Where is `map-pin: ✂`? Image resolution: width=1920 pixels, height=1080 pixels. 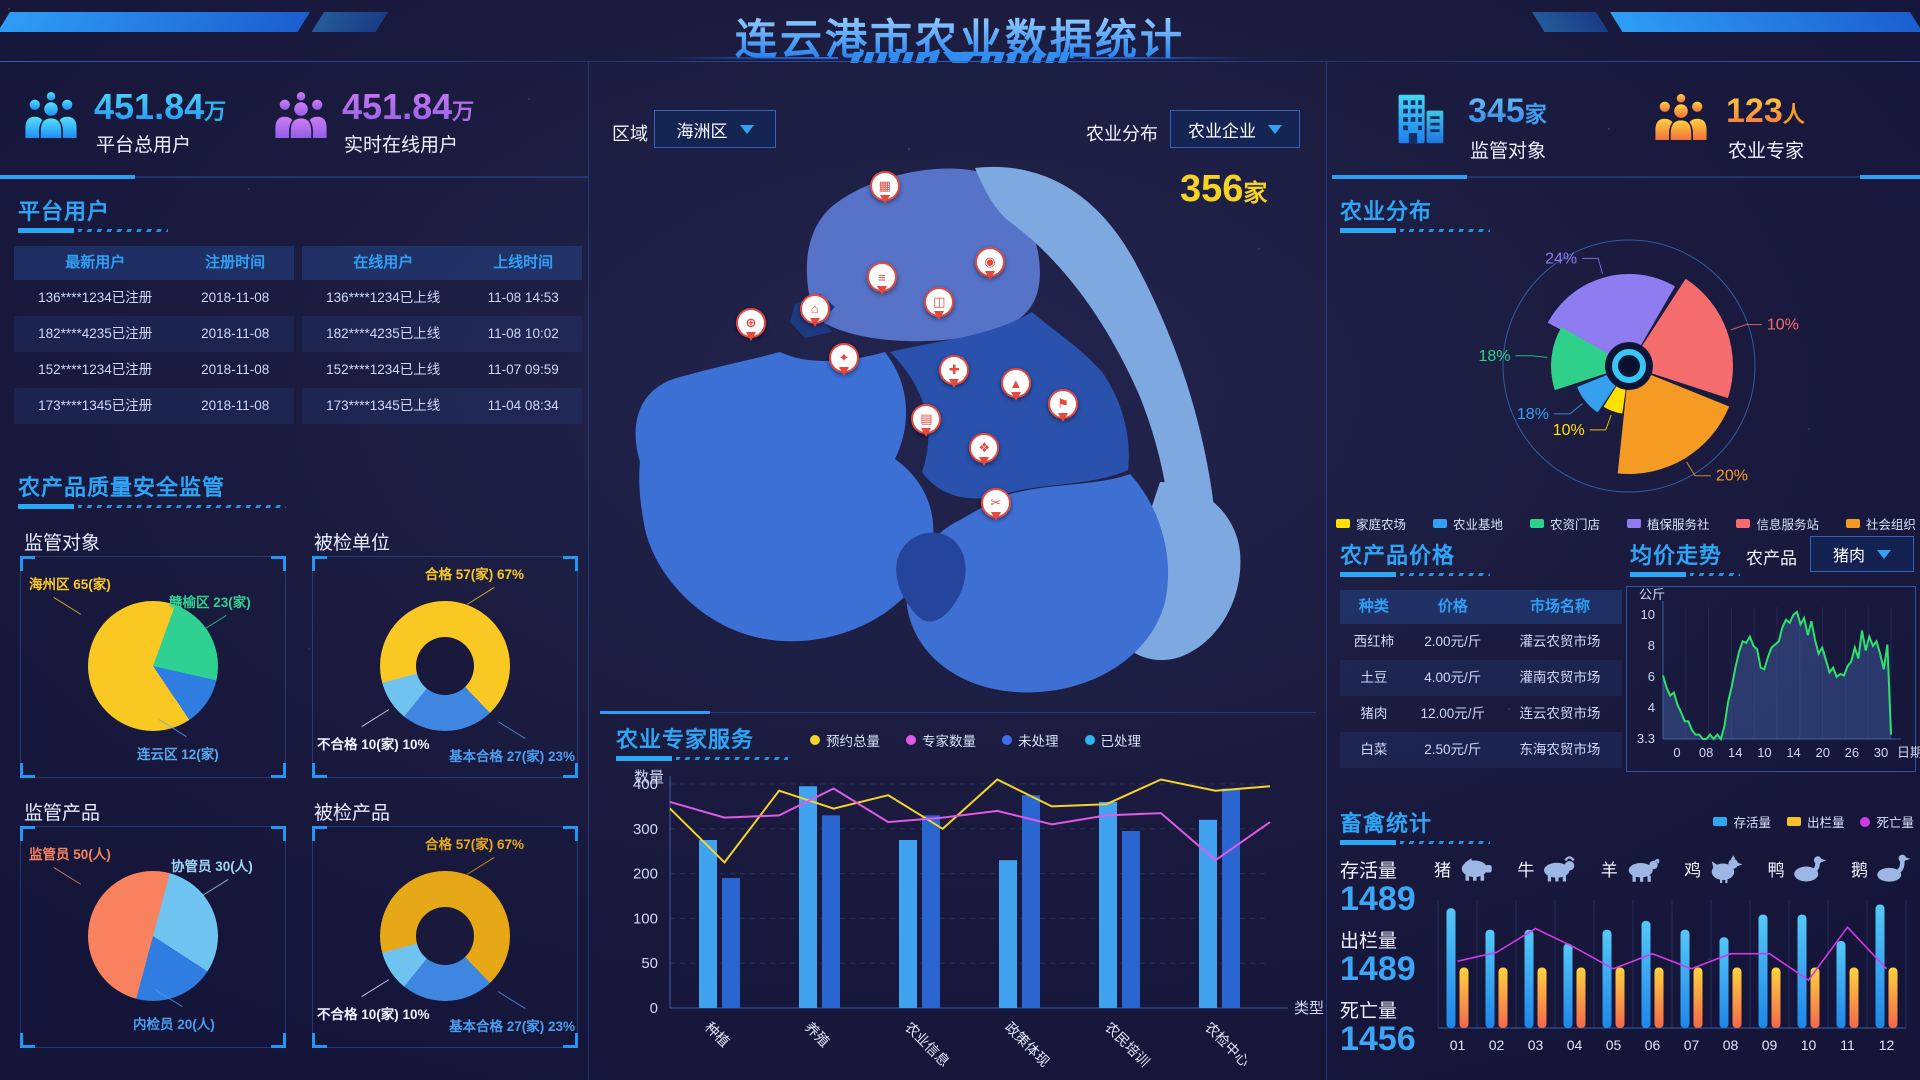 map-pin: ✂ is located at coordinates (995, 503).